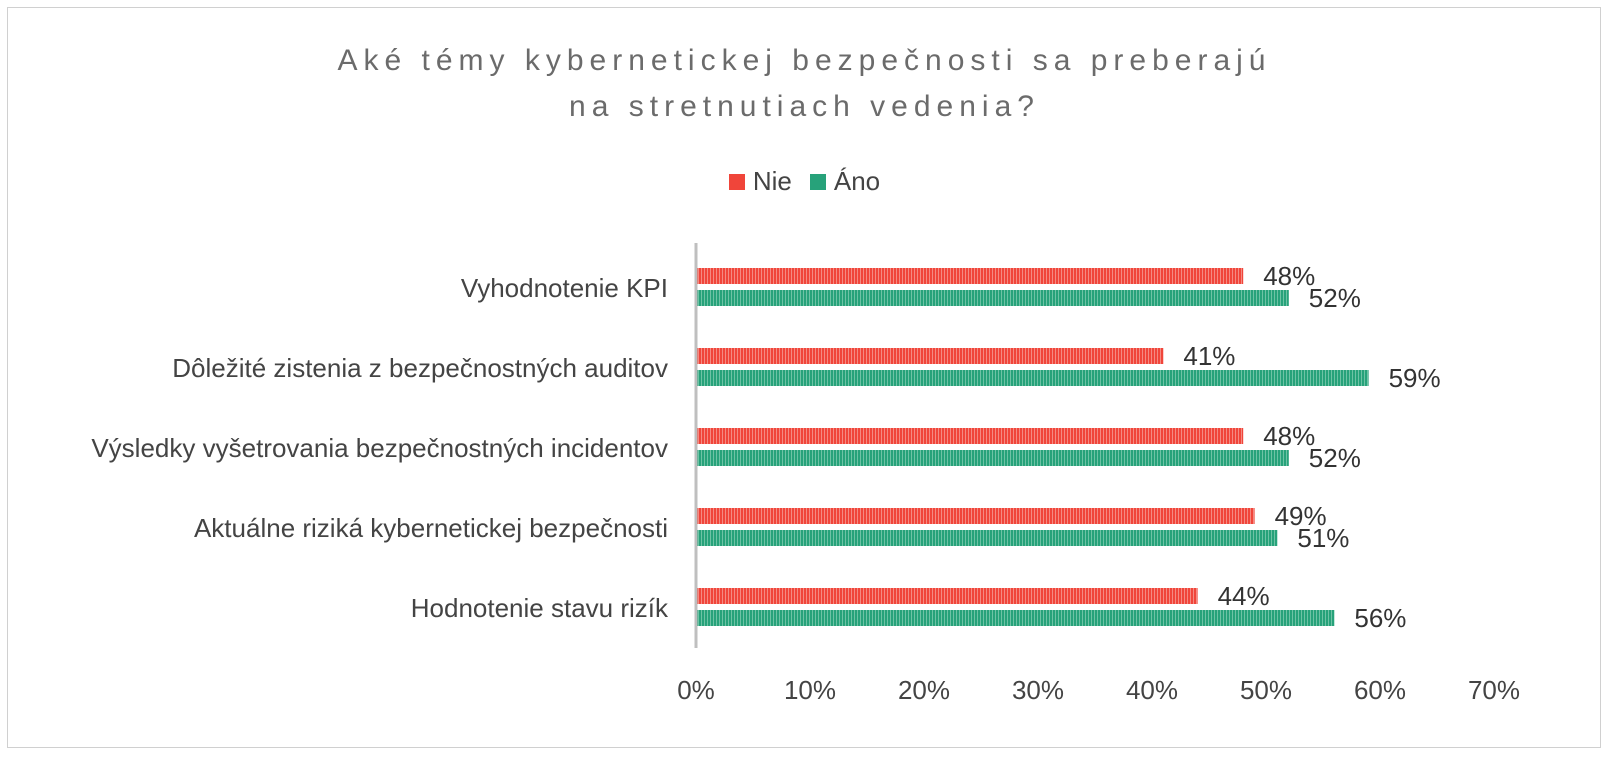 The height and width of the screenshot is (757, 1609). What do you see at coordinates (804, 106) in the screenshot?
I see `chart-title-line-2: na stretnutiach vedenia?` at bounding box center [804, 106].